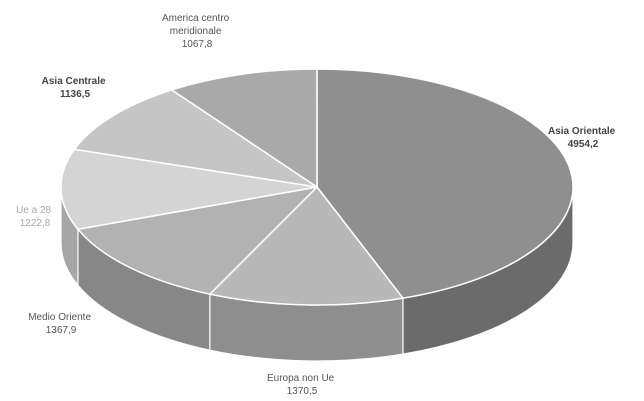 The height and width of the screenshot is (401, 644). Describe the element at coordinates (35, 217) in the screenshot. I see `slice-label-ue-a-28: Ue a 28 1222,8` at that location.